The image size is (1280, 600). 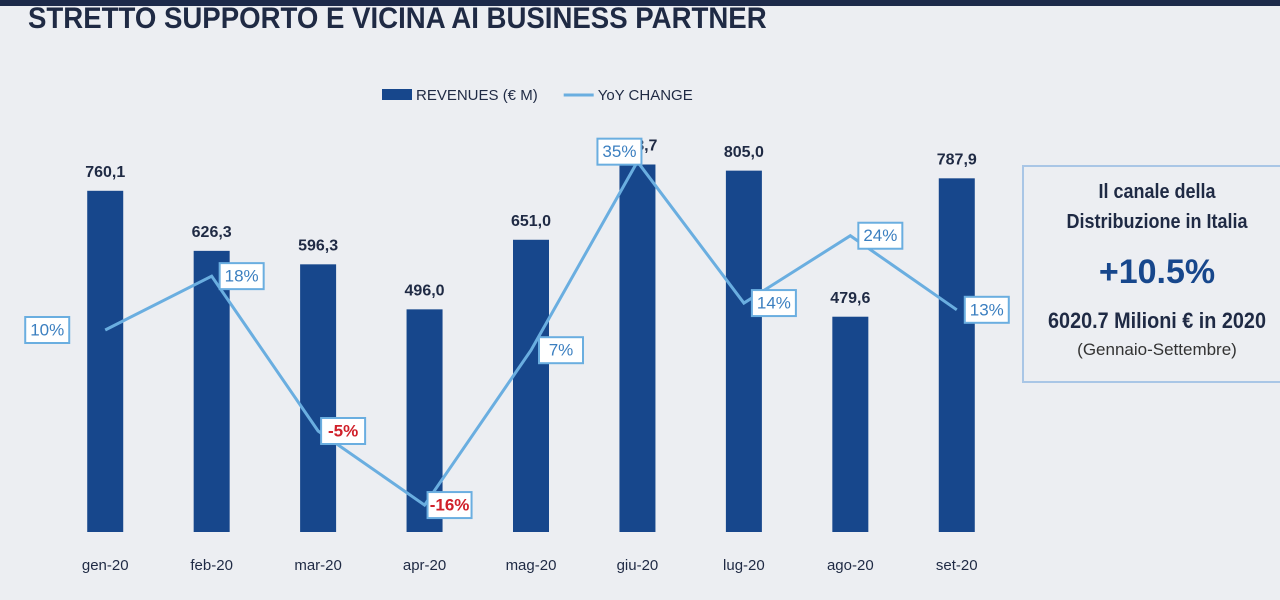 I want to click on yoy-label: 18%, so click(x=242, y=276).